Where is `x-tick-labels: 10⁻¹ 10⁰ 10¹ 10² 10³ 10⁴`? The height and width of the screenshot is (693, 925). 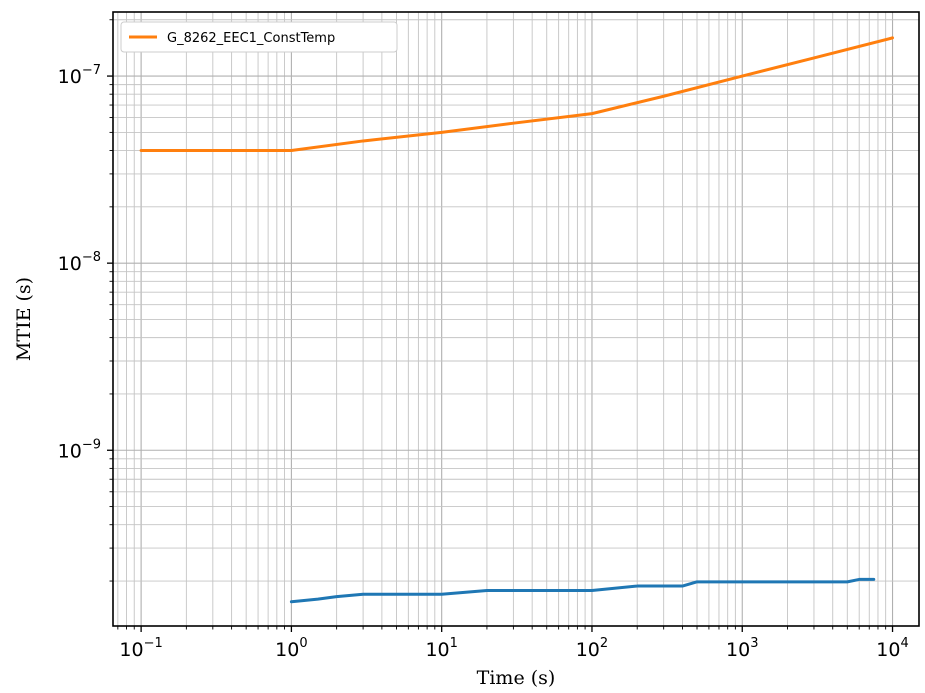
x-tick-labels: 10⁻¹ 10⁰ 10¹ 10² 10³ 10⁴ is located at coordinates (513, 648).